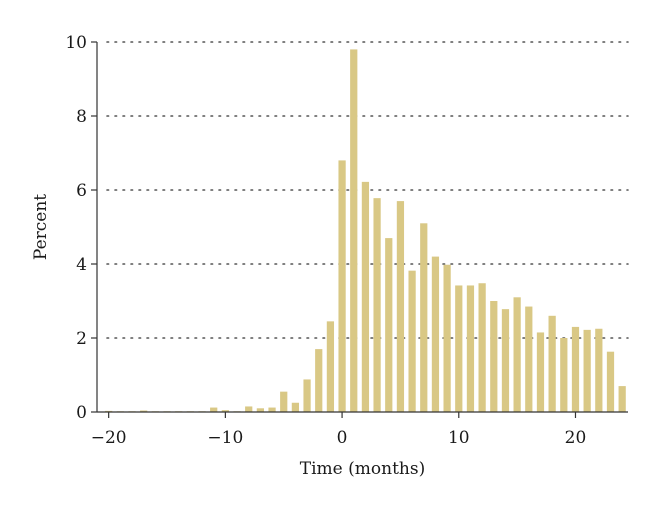 The image size is (660, 510). I want to click on bar-x17, so click(540, 372).